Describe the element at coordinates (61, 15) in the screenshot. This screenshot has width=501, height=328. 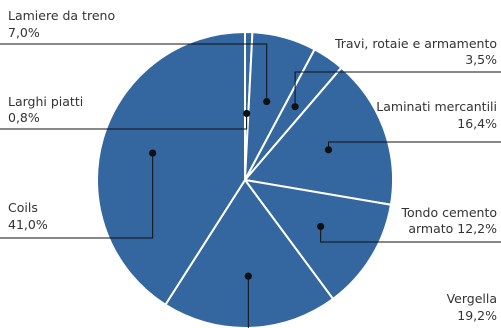
I see `slice-label-lamiere-da-treno: Lamiere da treno` at that location.